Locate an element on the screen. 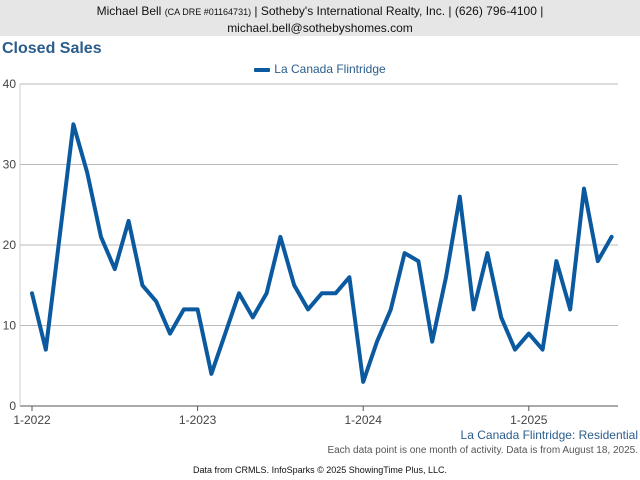  y-tick-label: 0 is located at coordinates (12, 406).